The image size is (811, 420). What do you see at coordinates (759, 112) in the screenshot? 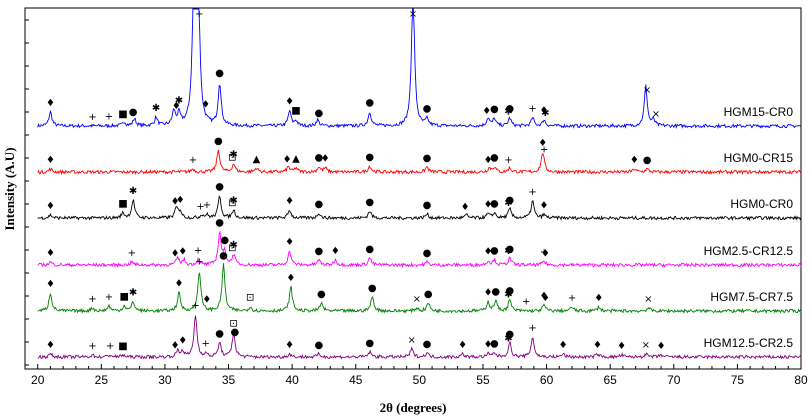
I see `series-label-0: HGM15-CR0` at bounding box center [759, 112].